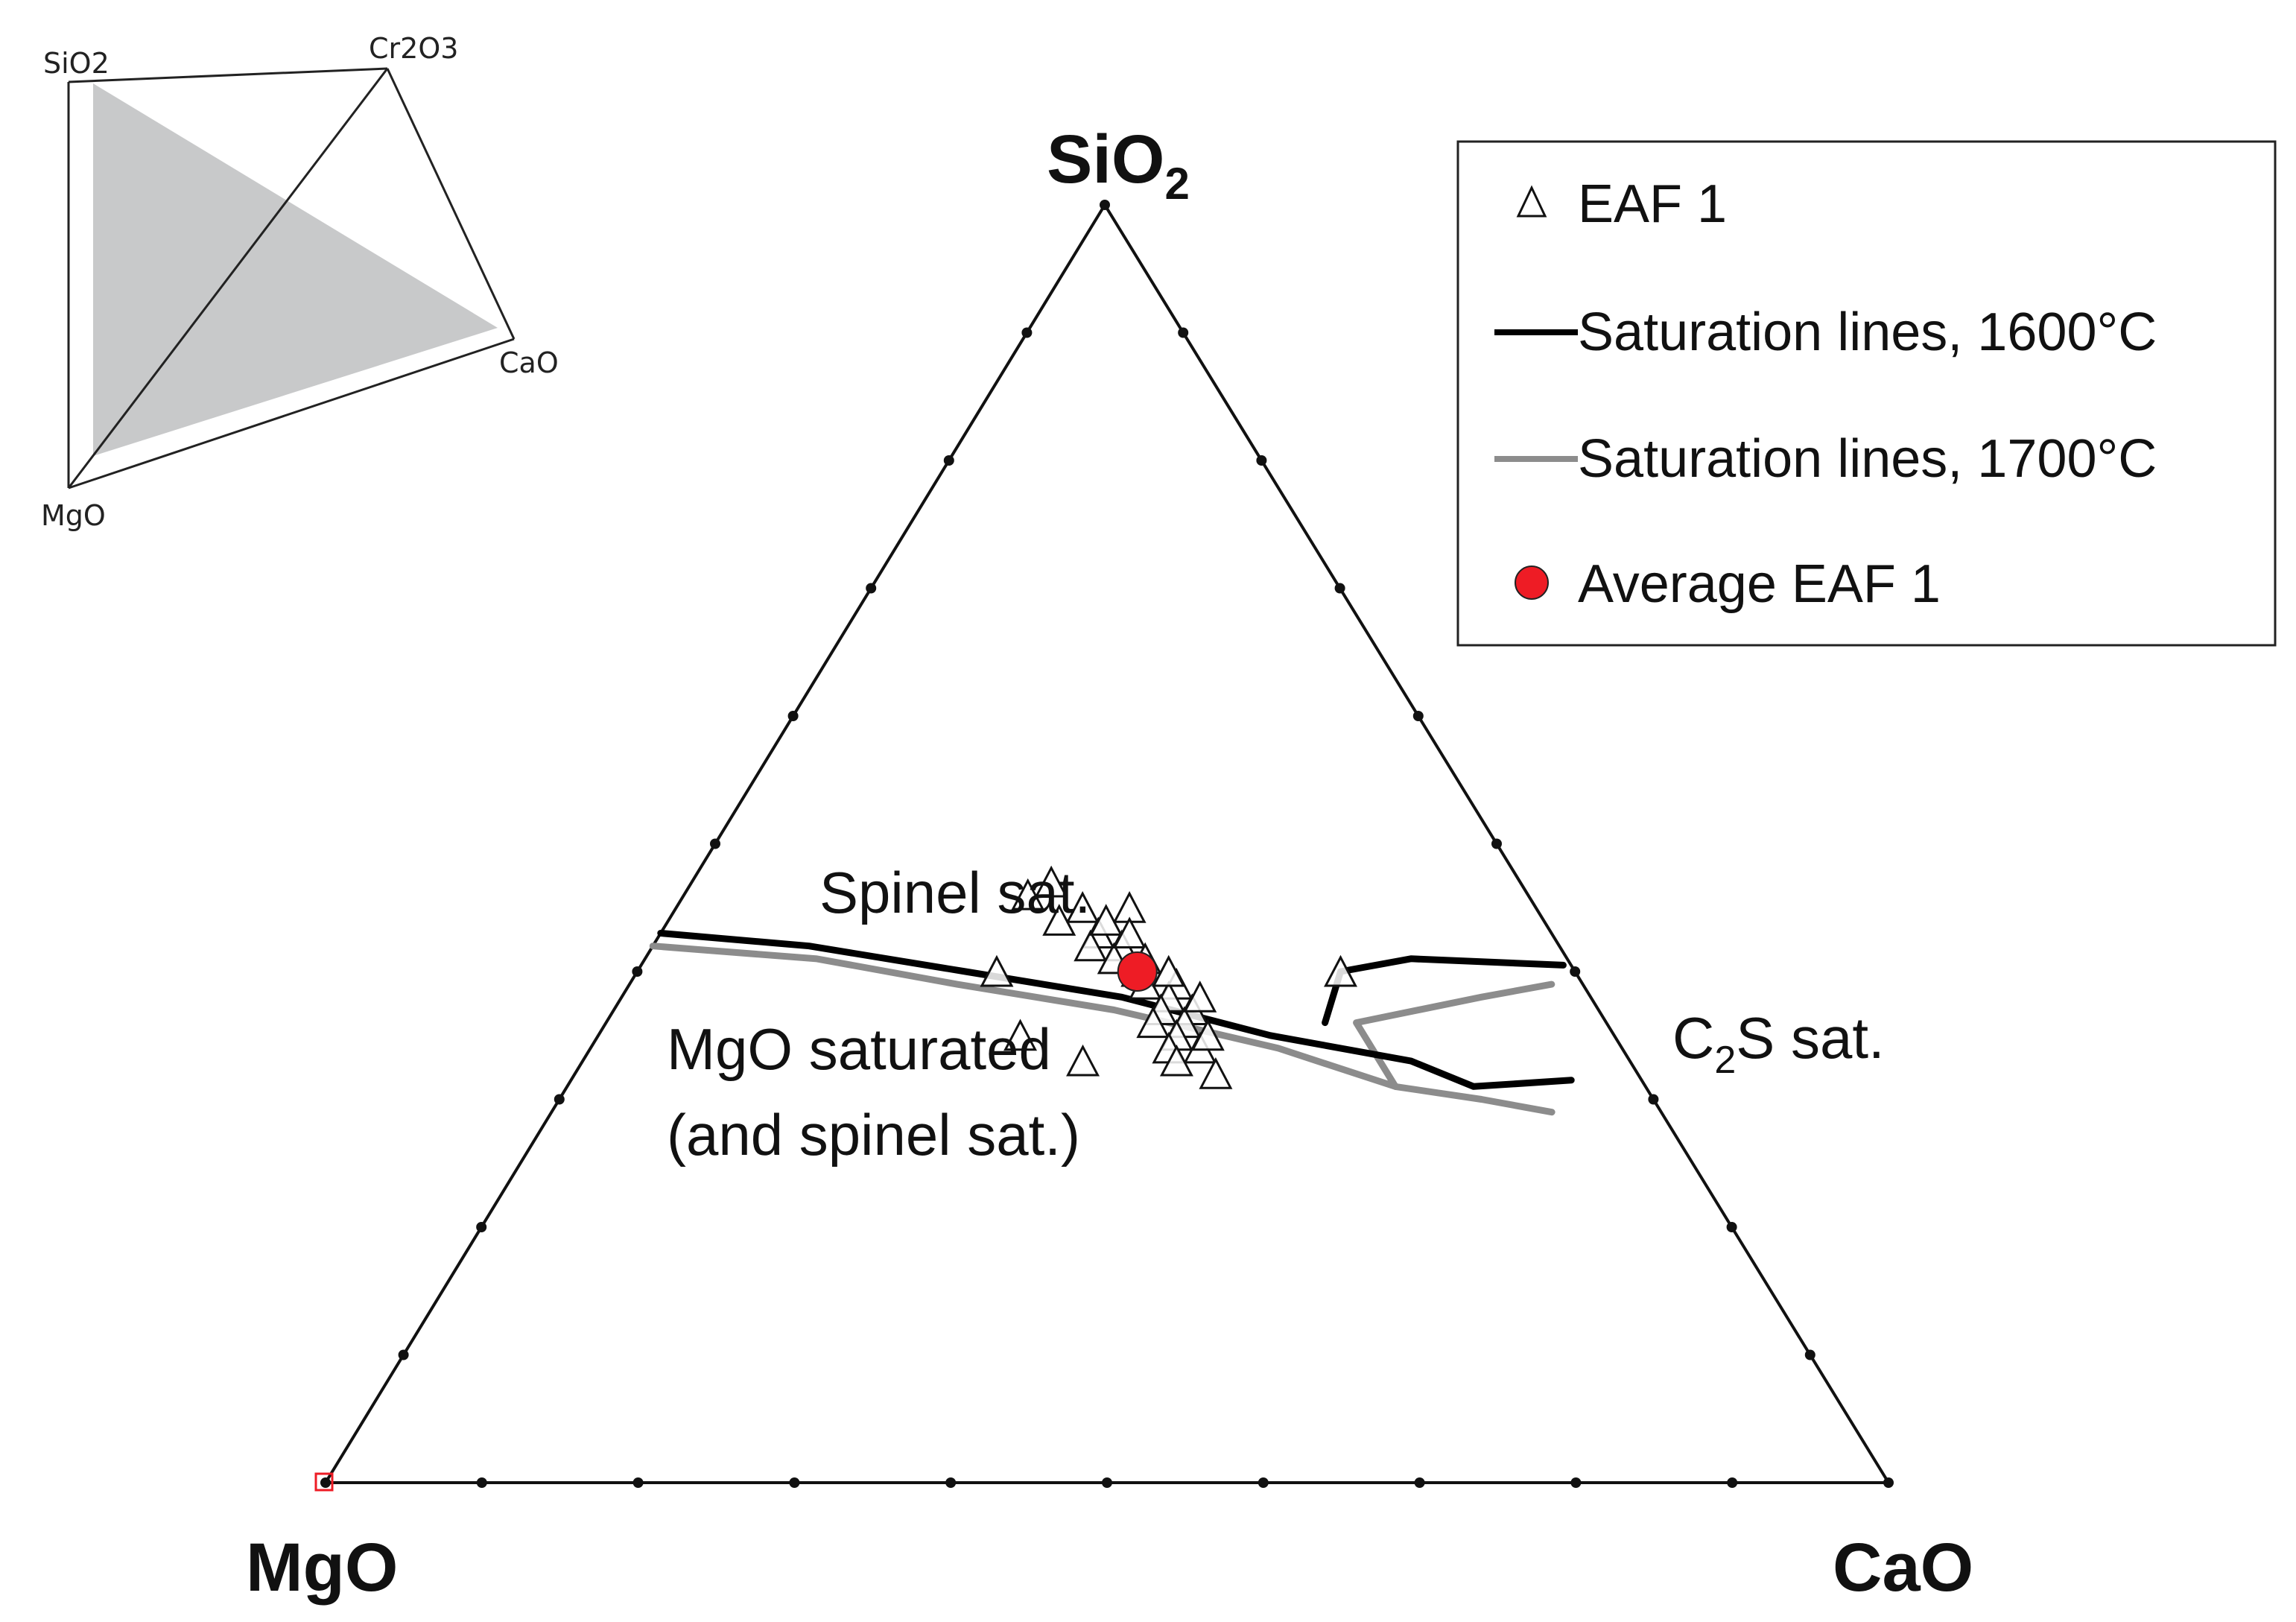  Describe the element at coordinates (413, 49) in the screenshot. I see `inset-label-cr2o3: Cr2O3` at that location.